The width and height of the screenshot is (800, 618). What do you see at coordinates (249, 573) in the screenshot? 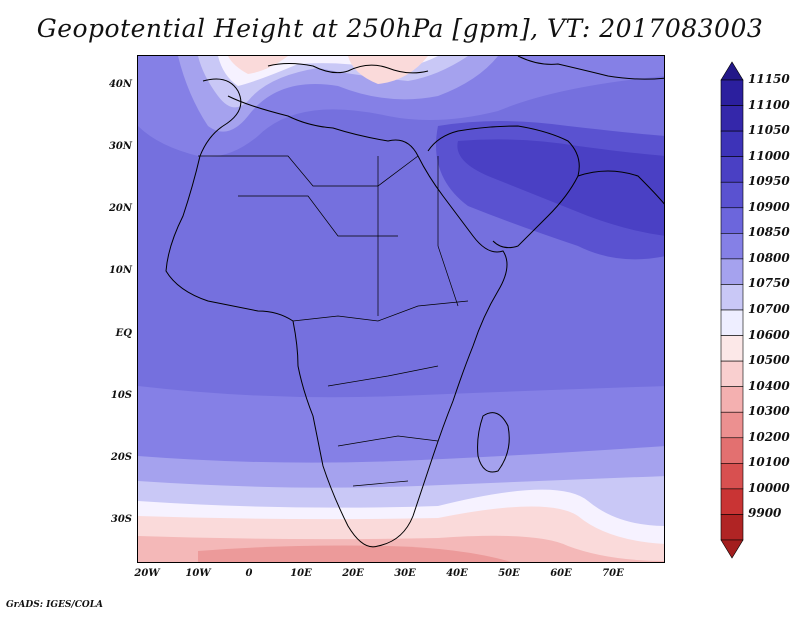
I see `lon-label-0: 0` at bounding box center [249, 573].